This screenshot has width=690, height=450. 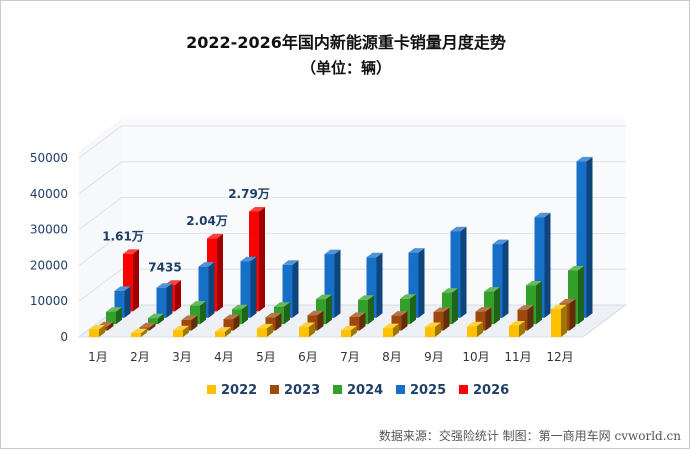 I want to click on y-tick-label: 40000, so click(x=49, y=194).